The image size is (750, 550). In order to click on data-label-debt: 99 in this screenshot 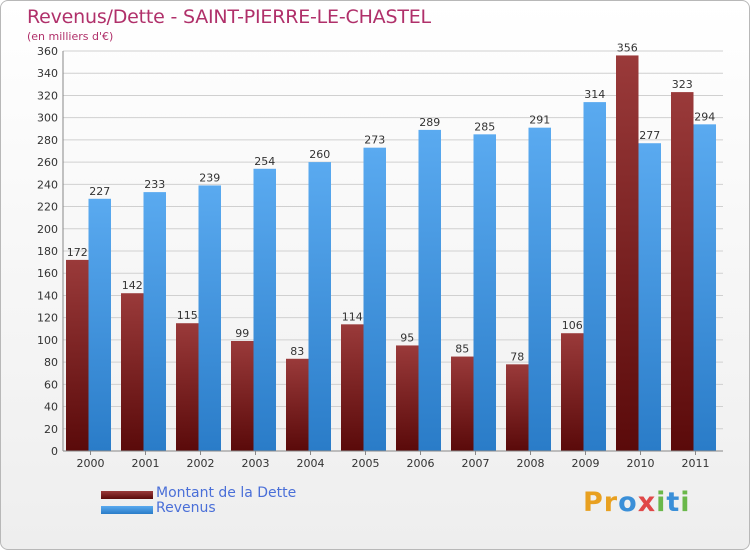, I will do `click(242, 333)`.